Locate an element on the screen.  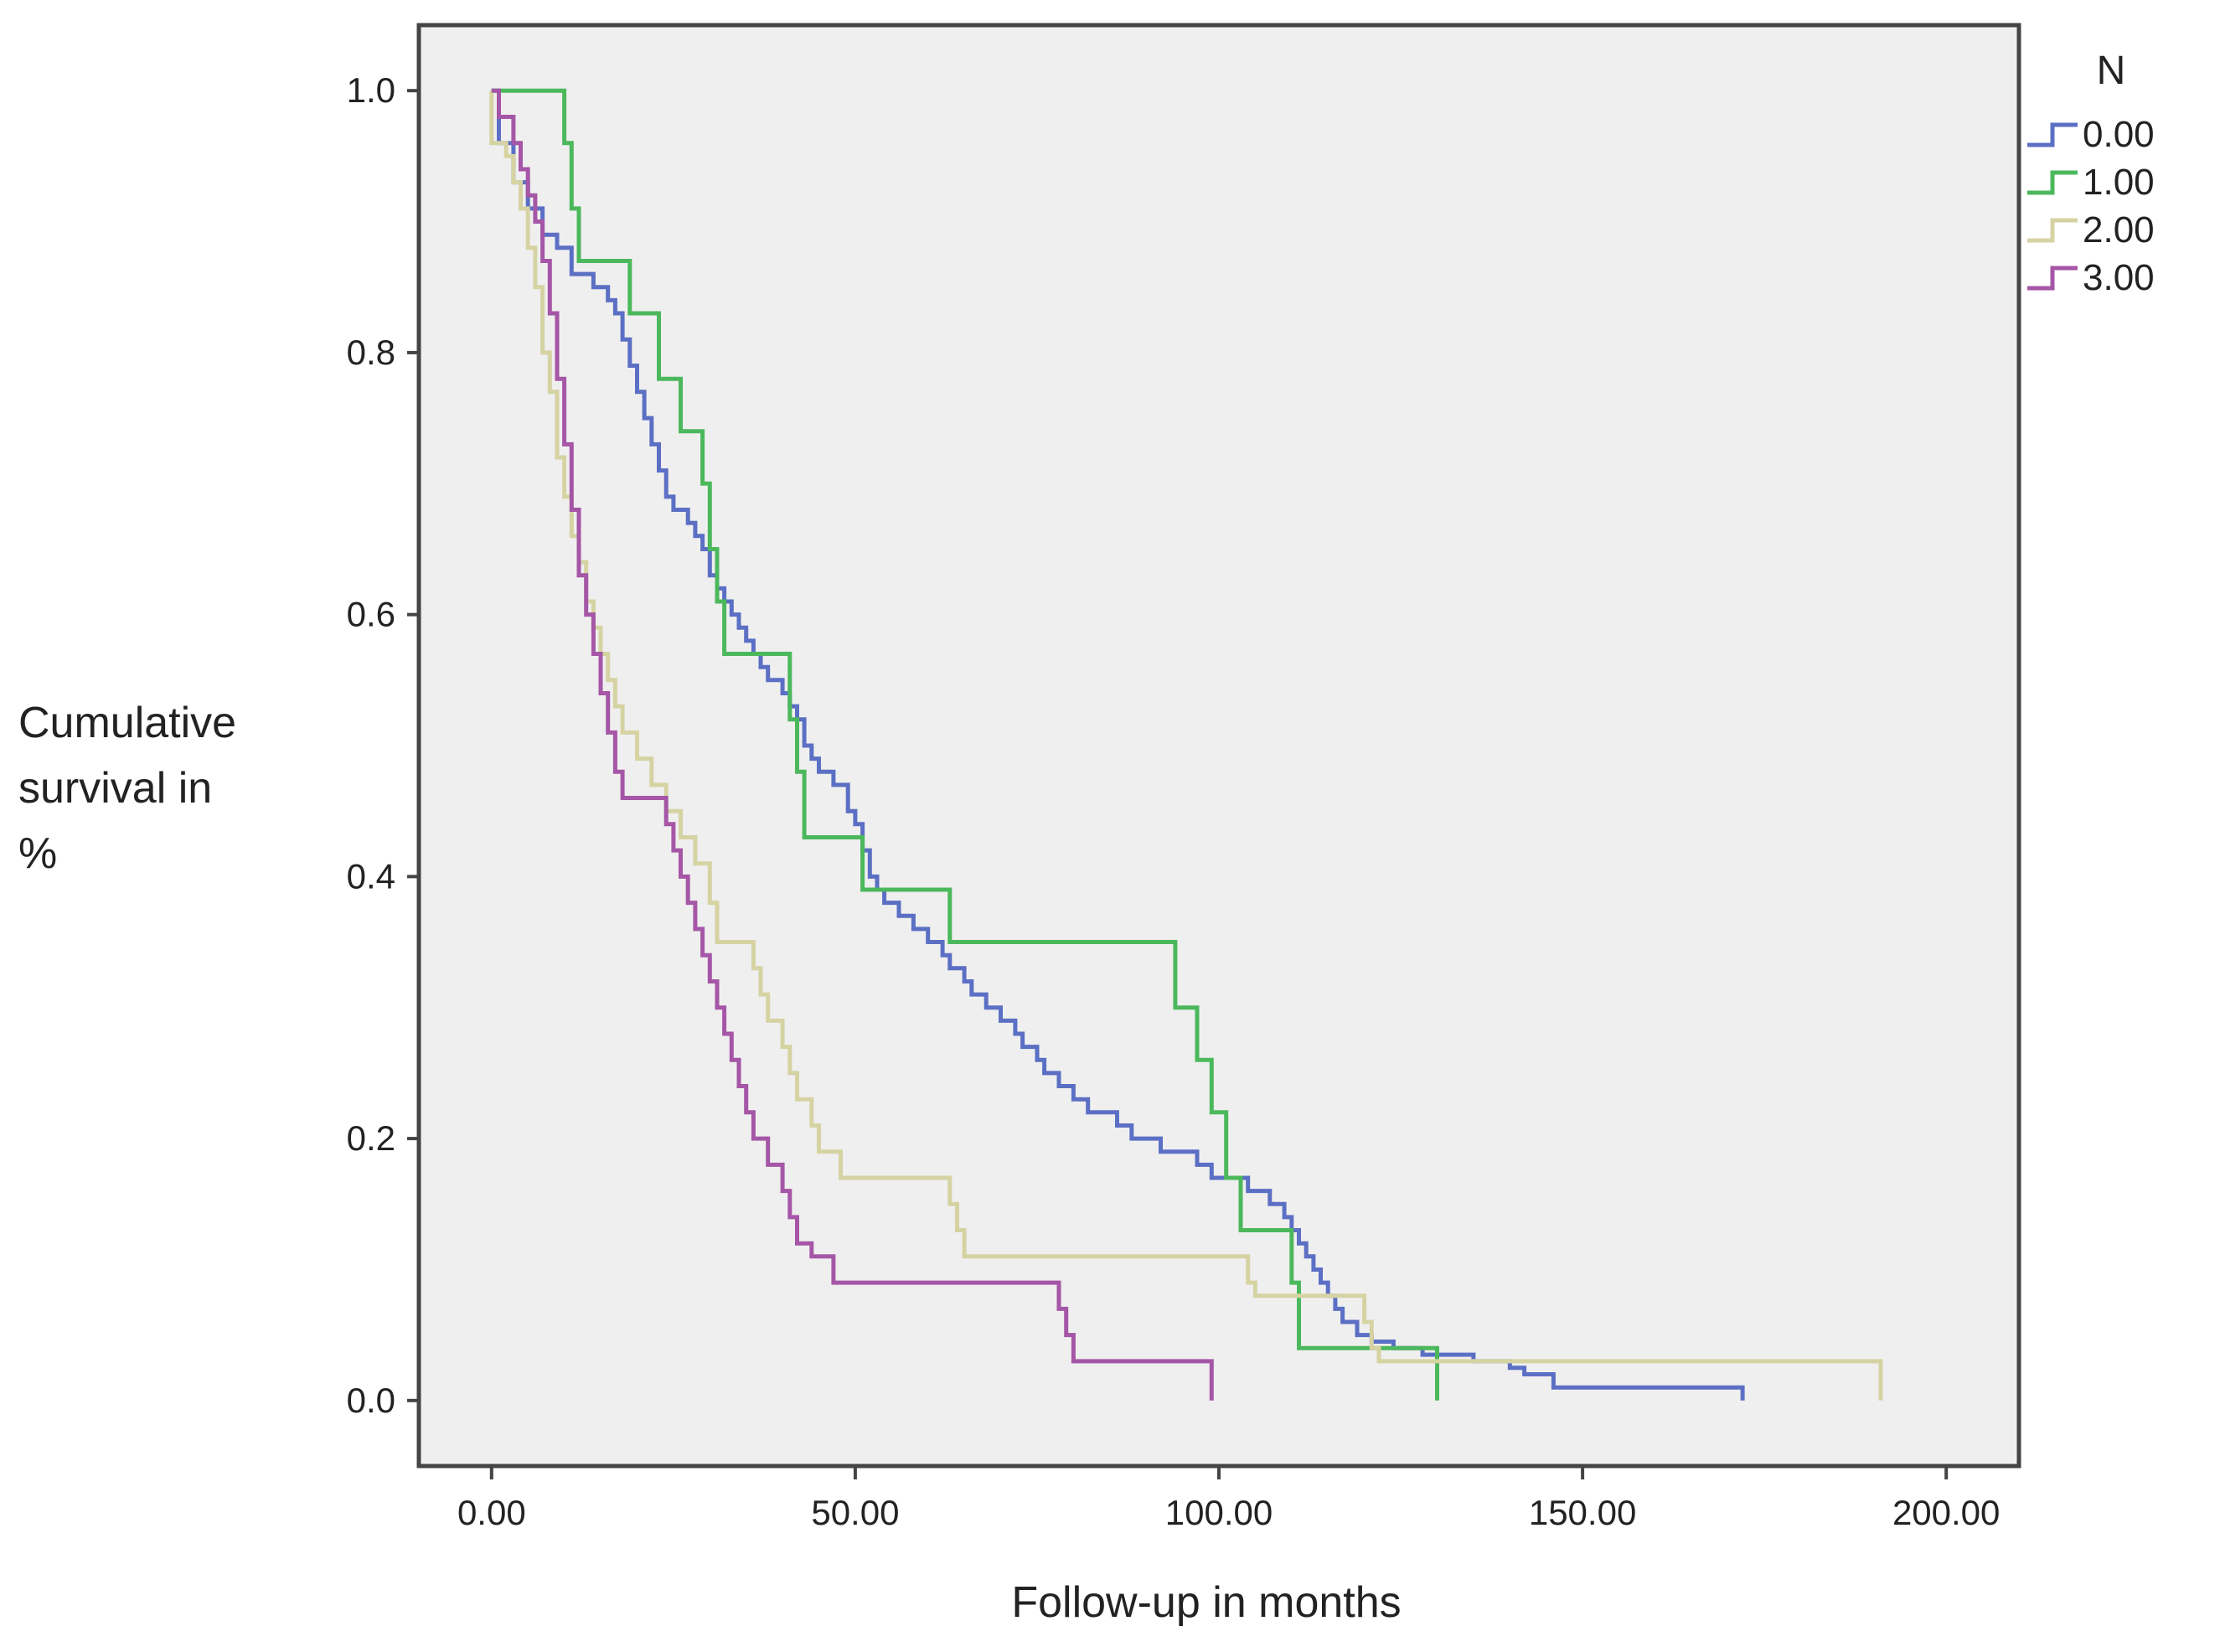
legend-label: 0.00 is located at coordinates (2119, 134).